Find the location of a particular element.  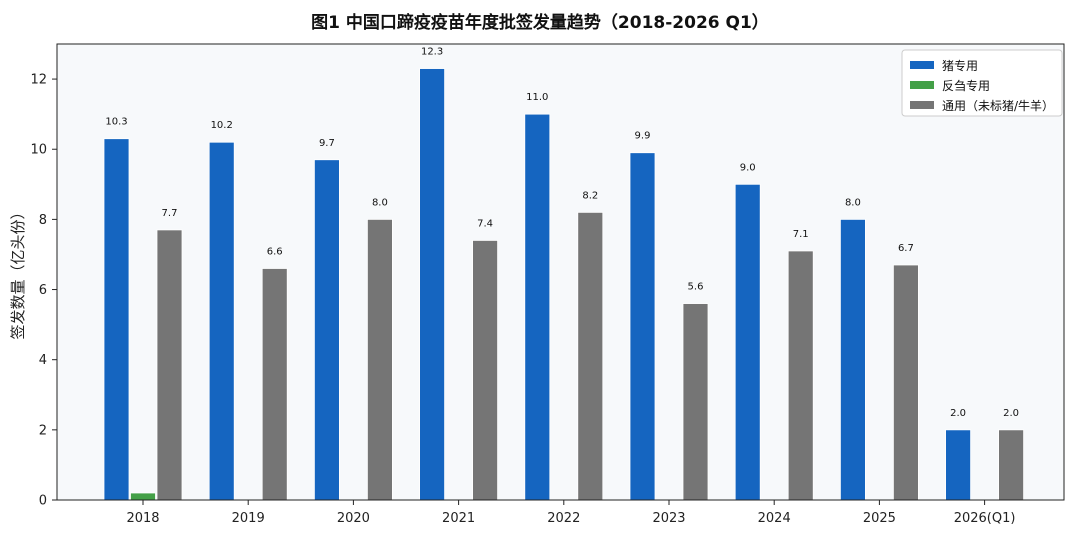

x-tick-label: 2025 is located at coordinates (879, 518).